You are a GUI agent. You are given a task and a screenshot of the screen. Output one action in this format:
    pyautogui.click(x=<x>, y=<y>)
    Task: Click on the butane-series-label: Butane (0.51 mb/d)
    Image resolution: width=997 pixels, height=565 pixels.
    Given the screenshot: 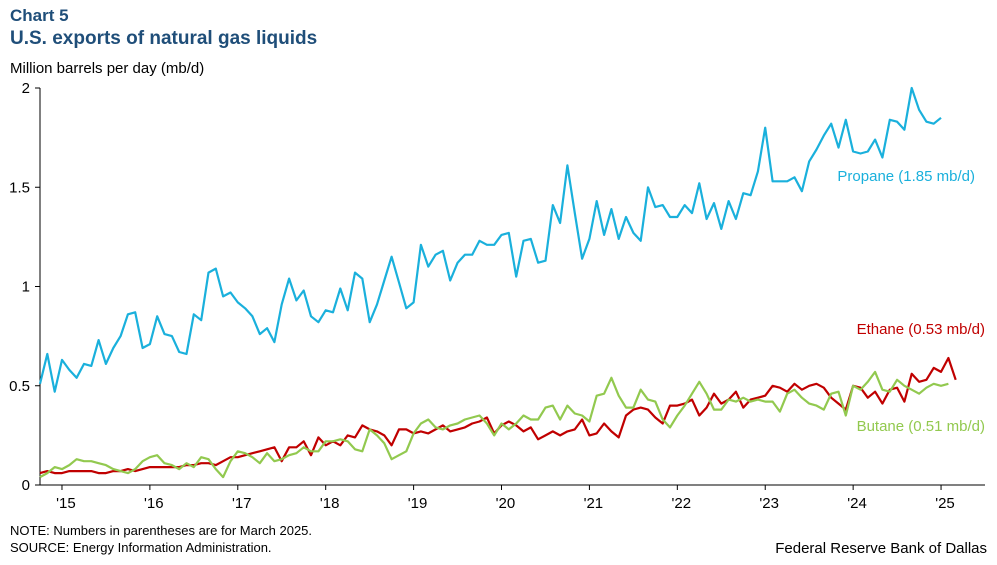 What is the action you would take?
    pyautogui.click(x=921, y=426)
    